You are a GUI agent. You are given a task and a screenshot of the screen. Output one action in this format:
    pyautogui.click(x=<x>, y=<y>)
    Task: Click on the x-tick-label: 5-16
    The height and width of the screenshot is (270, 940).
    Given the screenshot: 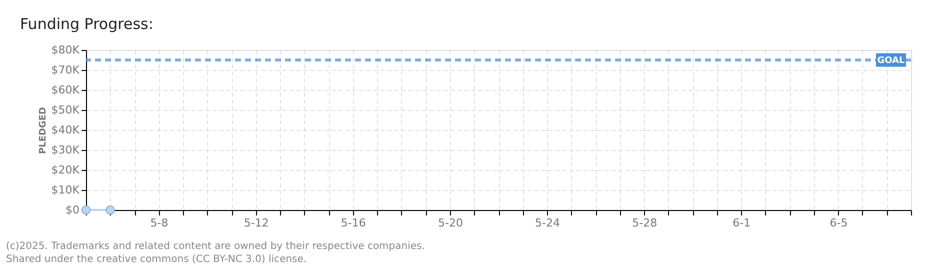 What is the action you would take?
    pyautogui.click(x=353, y=223)
    